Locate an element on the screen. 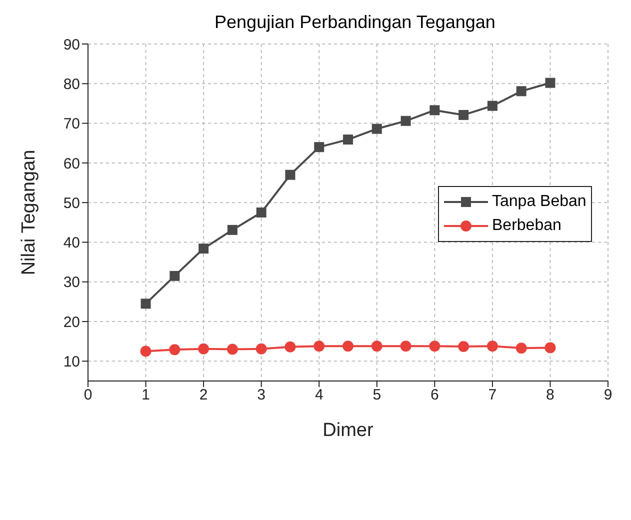 The height and width of the screenshot is (520, 631). x-tick-label: 0 is located at coordinates (88, 395).